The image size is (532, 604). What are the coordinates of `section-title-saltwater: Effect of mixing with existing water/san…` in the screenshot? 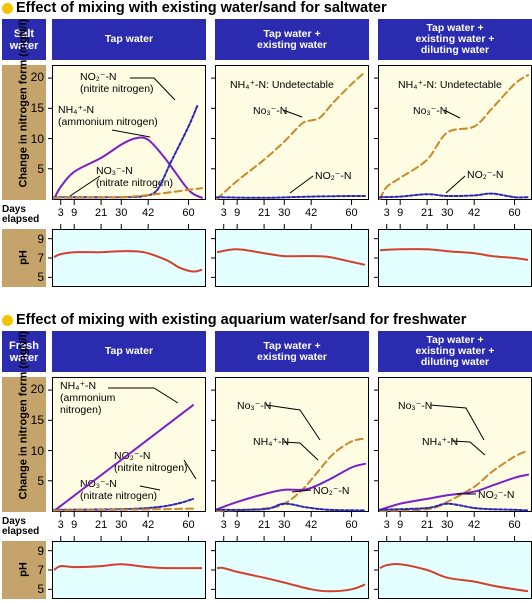 It's located at (194, 8).